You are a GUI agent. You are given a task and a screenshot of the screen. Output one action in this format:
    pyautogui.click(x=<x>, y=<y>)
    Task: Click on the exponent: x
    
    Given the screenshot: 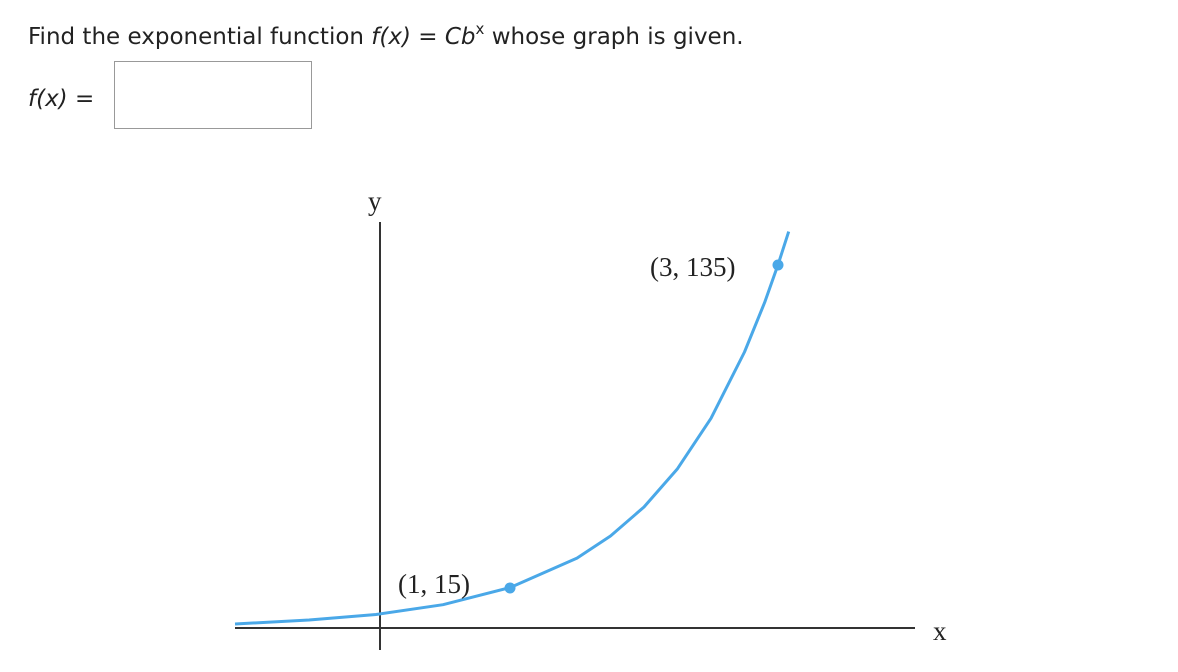 What is the action you would take?
    pyautogui.click(x=480, y=29)
    